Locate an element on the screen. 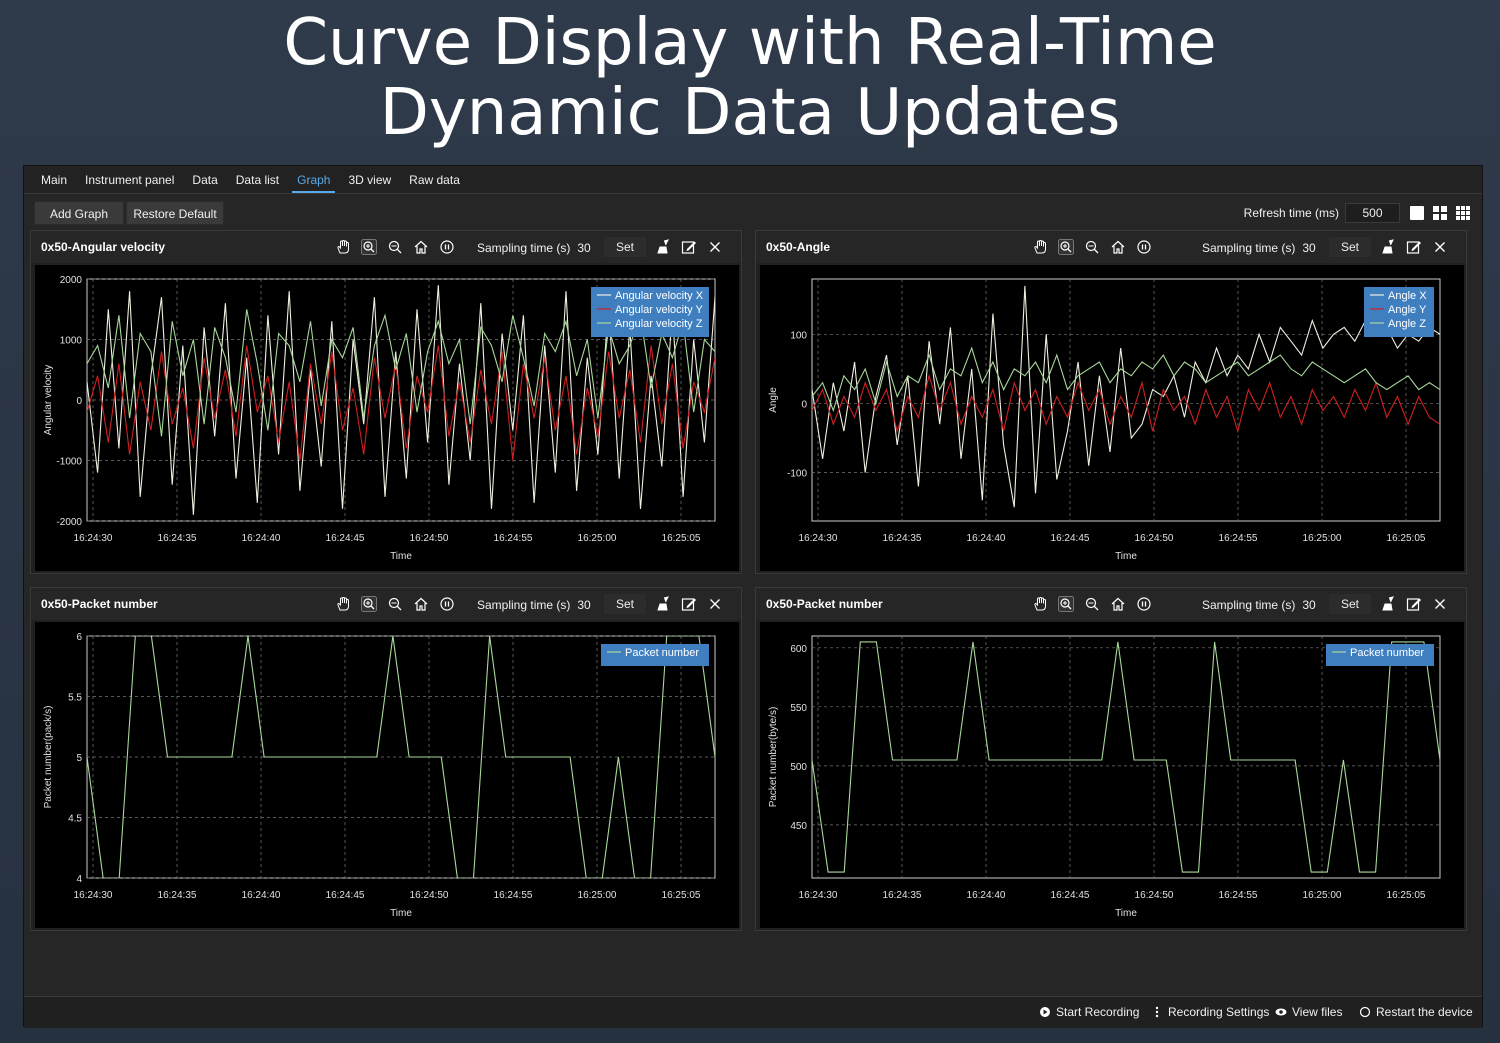 This screenshot has width=1500, height=1043. tab-data-list: Data list is located at coordinates (257, 179).